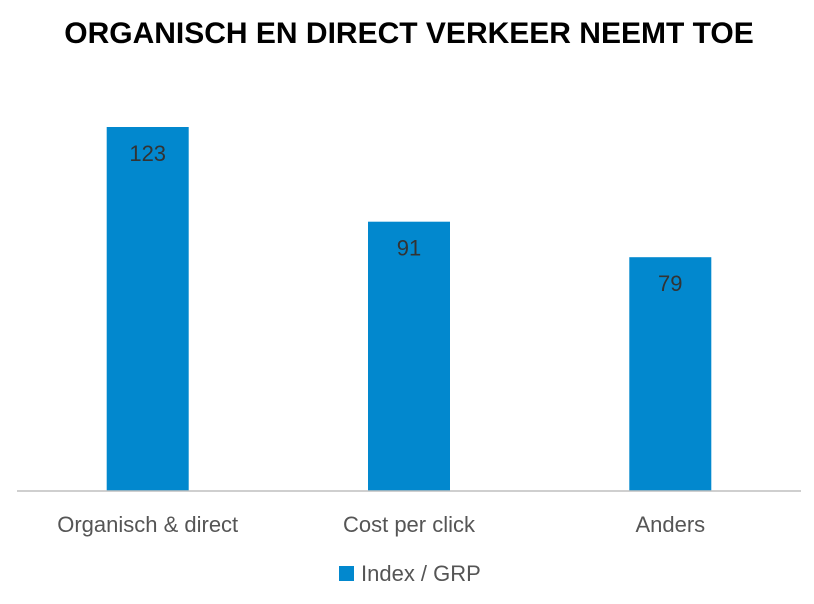 The width and height of the screenshot is (814, 604). What do you see at coordinates (409, 248) in the screenshot?
I see `data-label-cost-per-click: 91` at bounding box center [409, 248].